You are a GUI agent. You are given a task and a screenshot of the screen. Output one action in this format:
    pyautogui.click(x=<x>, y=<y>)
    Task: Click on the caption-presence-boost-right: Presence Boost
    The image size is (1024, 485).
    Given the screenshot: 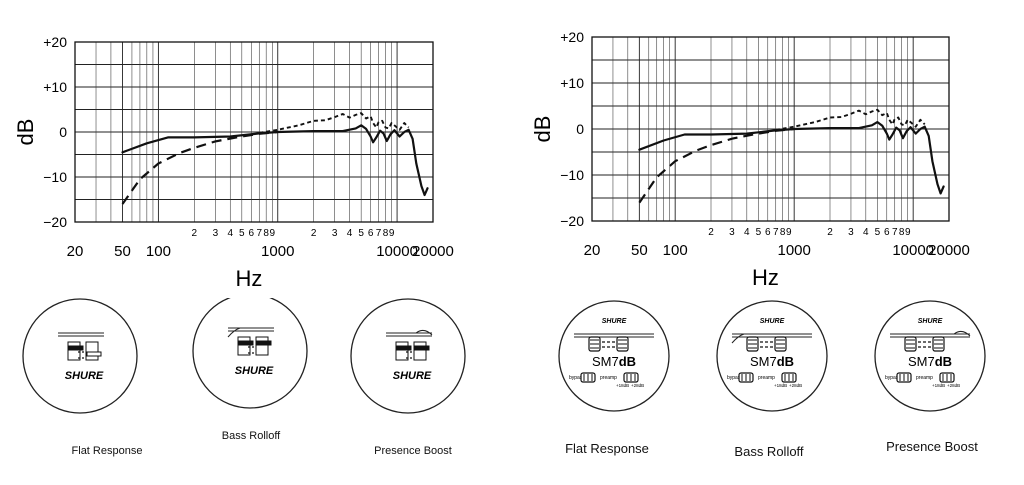 What is the action you would take?
    pyautogui.click(x=932, y=446)
    